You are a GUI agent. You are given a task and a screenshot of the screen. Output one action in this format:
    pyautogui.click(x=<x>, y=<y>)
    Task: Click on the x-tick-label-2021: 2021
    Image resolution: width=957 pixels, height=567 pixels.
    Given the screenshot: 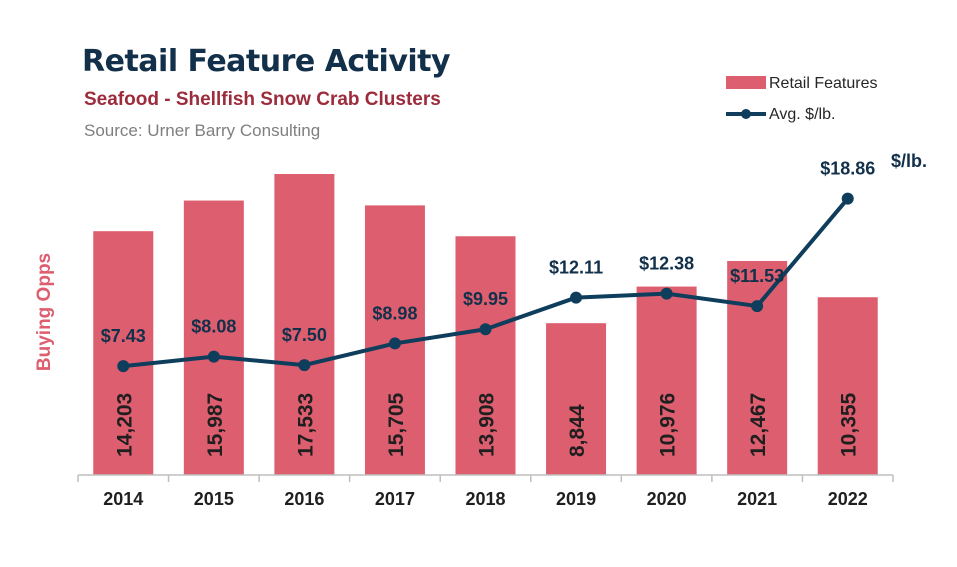 What is the action you would take?
    pyautogui.click(x=757, y=499)
    